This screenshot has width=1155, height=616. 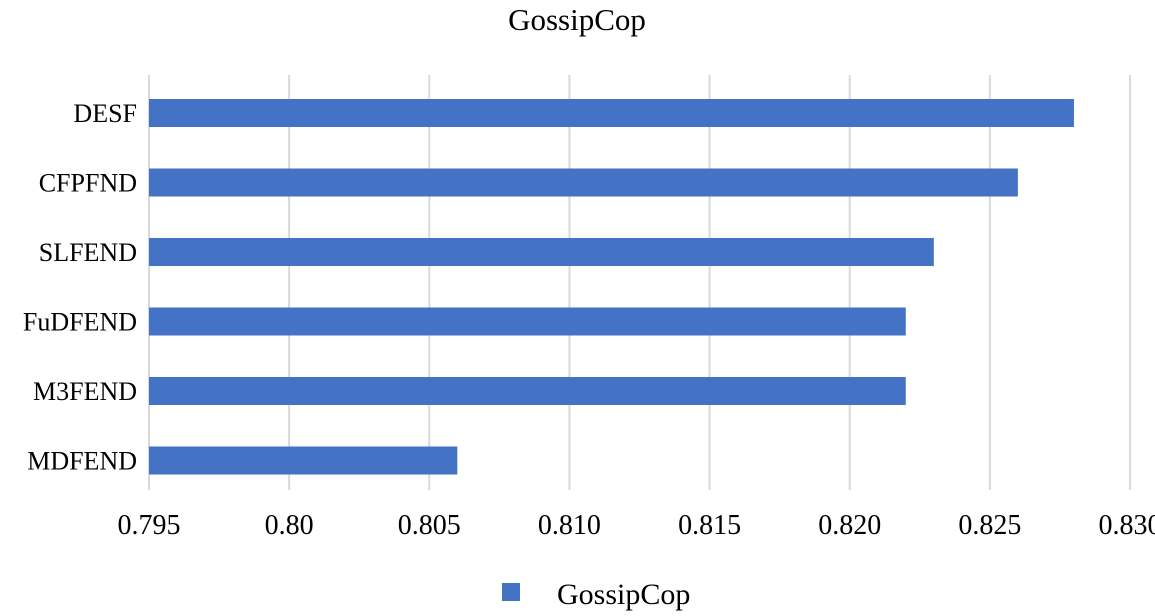 What do you see at coordinates (623, 594) in the screenshot?
I see `legend-label-gossipcop: GossipCop` at bounding box center [623, 594].